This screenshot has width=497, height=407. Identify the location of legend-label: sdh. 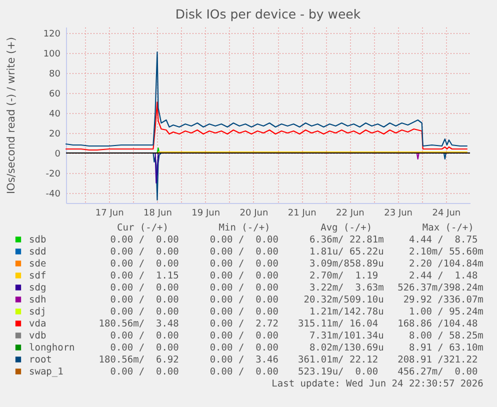
(37, 300).